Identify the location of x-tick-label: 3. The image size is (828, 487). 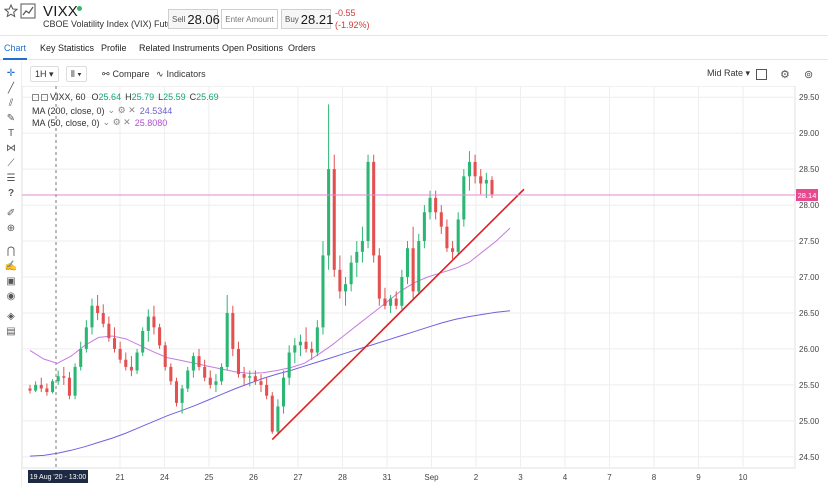
(520, 477).